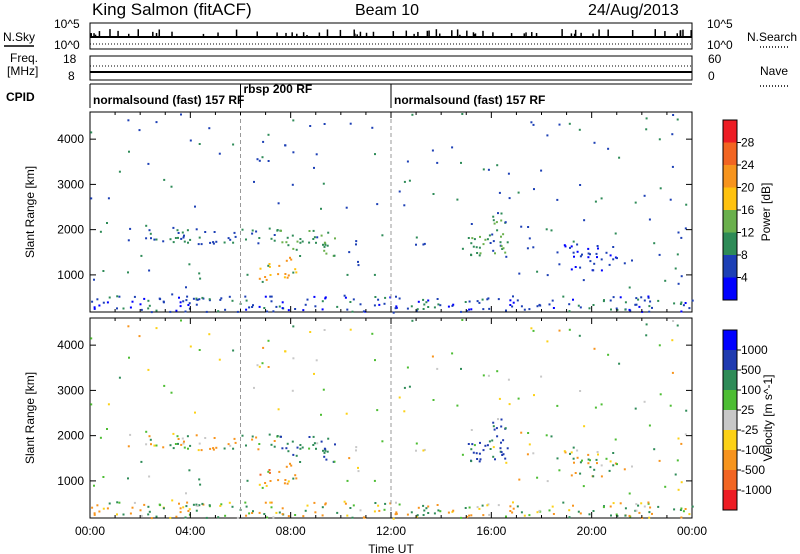 The width and height of the screenshot is (800, 554). Describe the element at coordinates (711, 76) in the screenshot. I see `nave-tick-bottom: 0` at that location.